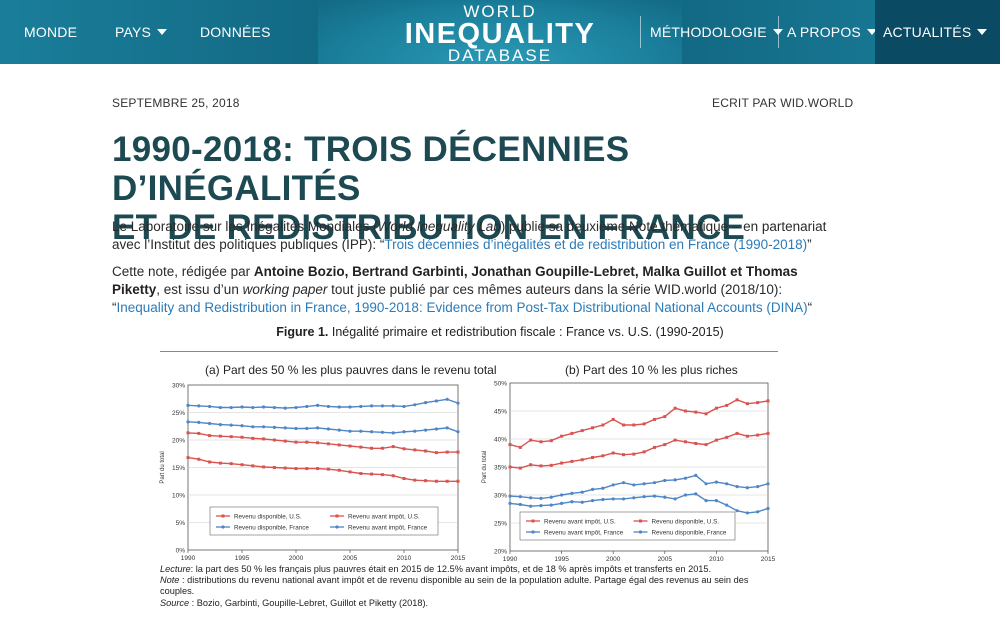 The height and width of the screenshot is (620, 1000). Describe the element at coordinates (716, 32) in the screenshot. I see `nav-methodologie: MÉTHODOLOGIE` at that location.